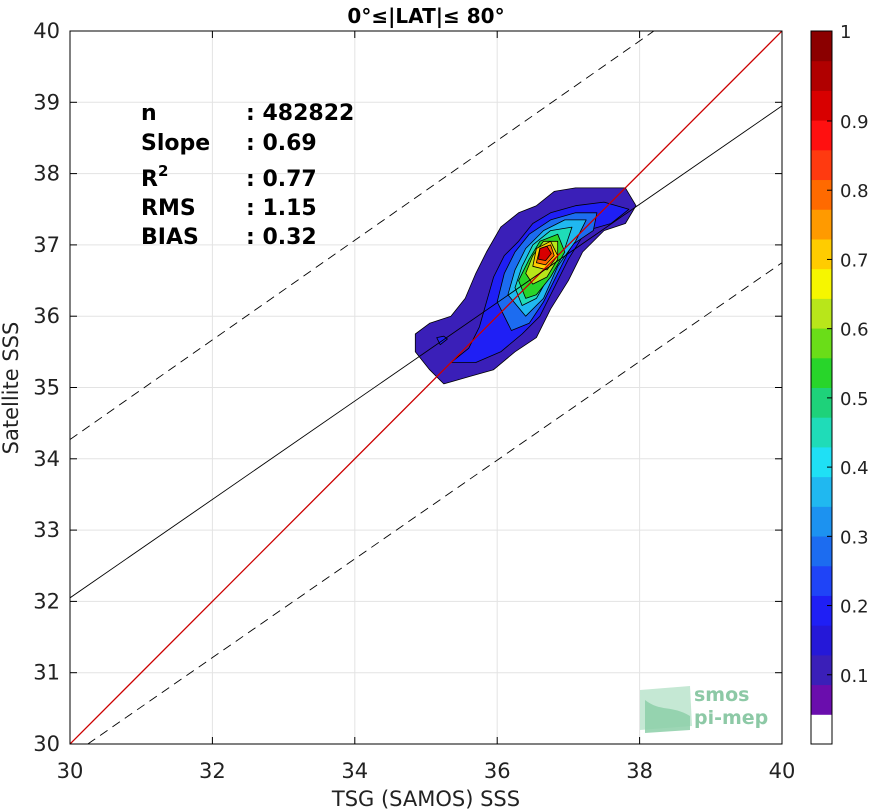 Image resolution: width=874 pixels, height=811 pixels. I want to click on chart-title: 0°≤|LAT|≤ 80°, so click(425, 16).